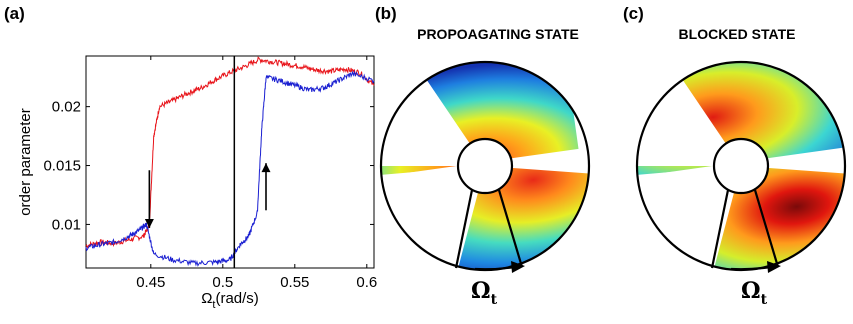  Describe the element at coordinates (793, 162) in the screenshot. I see `heatmap-gap-right-c` at that location.